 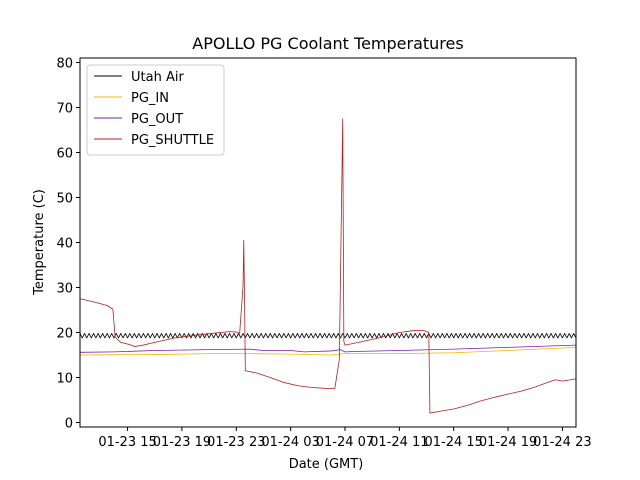 What do you see at coordinates (150, 98) in the screenshot?
I see `legend-label: PG_IN` at bounding box center [150, 98].